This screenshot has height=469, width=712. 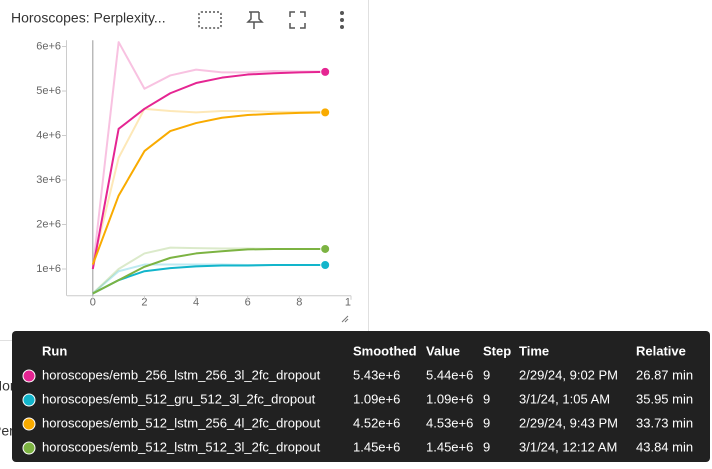 I want to click on tooltip-cell: 2/29/24, 9:43 PM, so click(x=568, y=422).